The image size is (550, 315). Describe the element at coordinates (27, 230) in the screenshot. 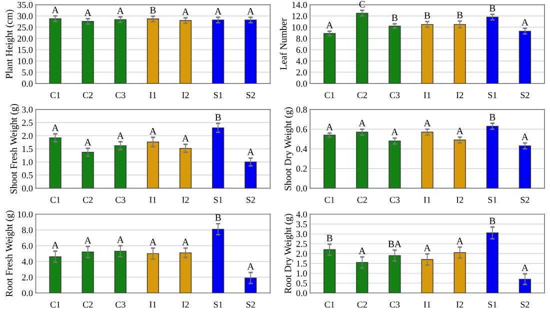

I see `y-tick-label: 8.0` at that location.